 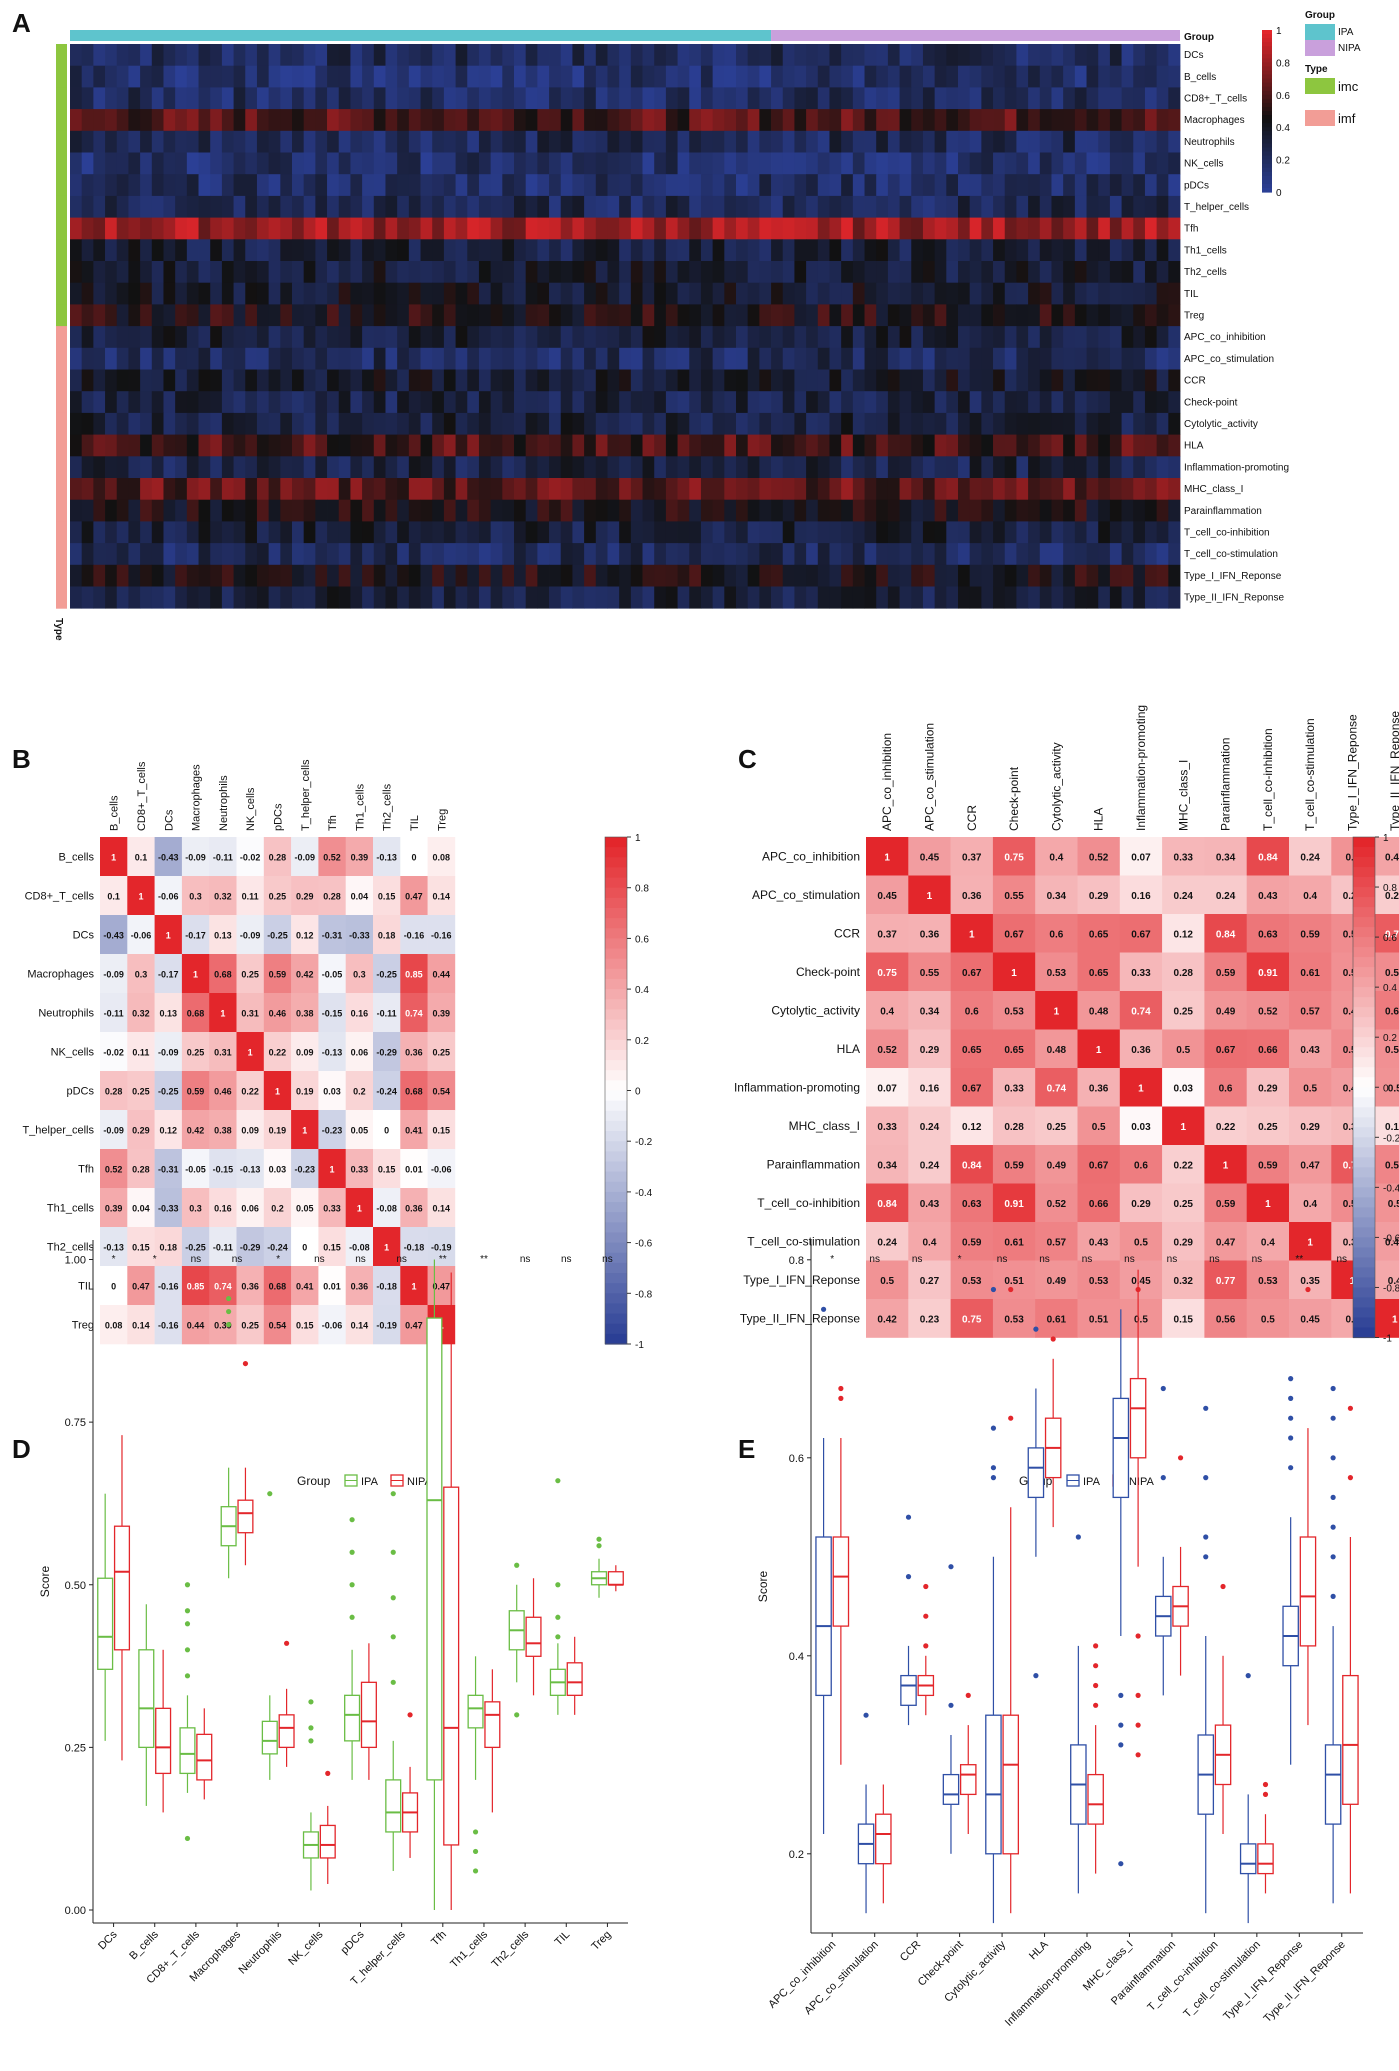 I want to click on cell-value: 0.15, so click(x=141, y=1248).